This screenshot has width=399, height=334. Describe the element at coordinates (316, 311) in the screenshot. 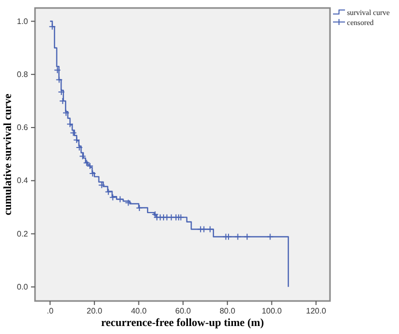

I see `x-tick-label: 120.0` at that location.